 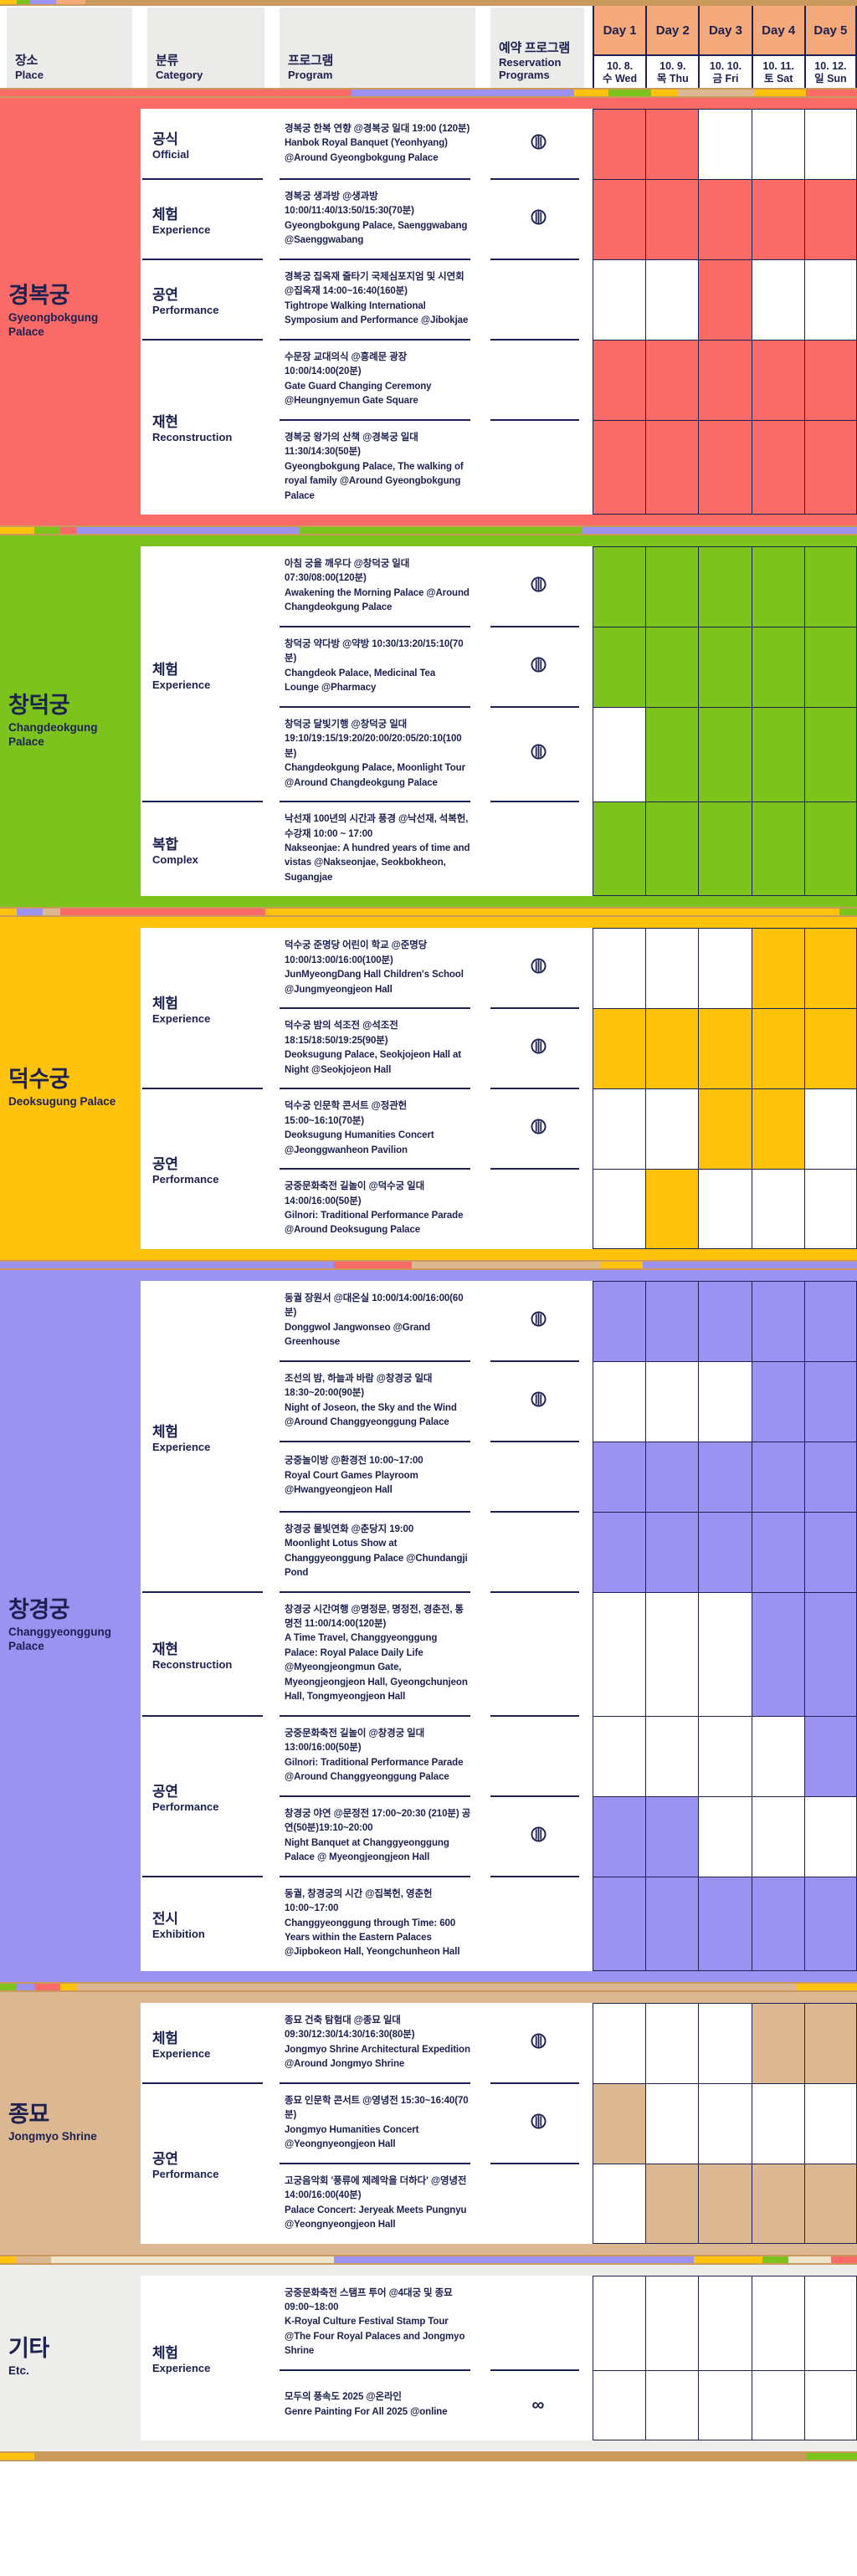 What do you see at coordinates (428, 2259) in the screenshot?
I see `decorative-strip` at bounding box center [428, 2259].